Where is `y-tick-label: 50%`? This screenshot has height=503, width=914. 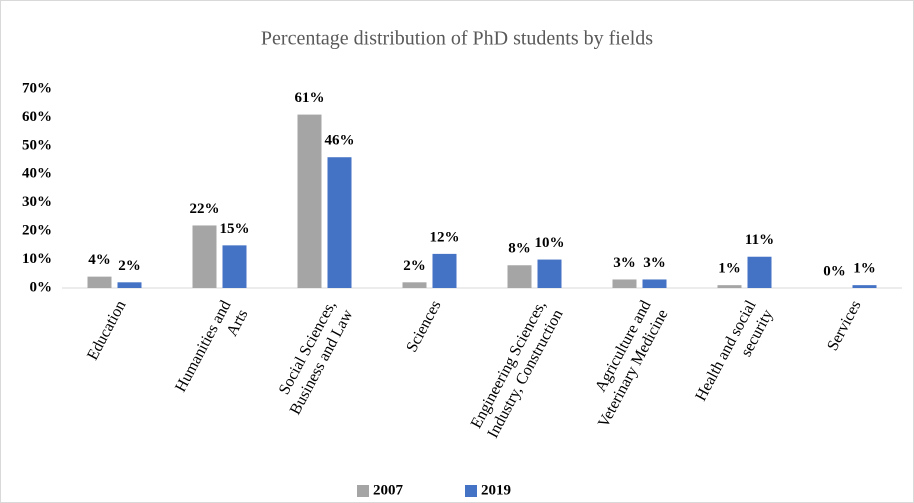
y-tick-label: 50% is located at coordinates (37, 145).